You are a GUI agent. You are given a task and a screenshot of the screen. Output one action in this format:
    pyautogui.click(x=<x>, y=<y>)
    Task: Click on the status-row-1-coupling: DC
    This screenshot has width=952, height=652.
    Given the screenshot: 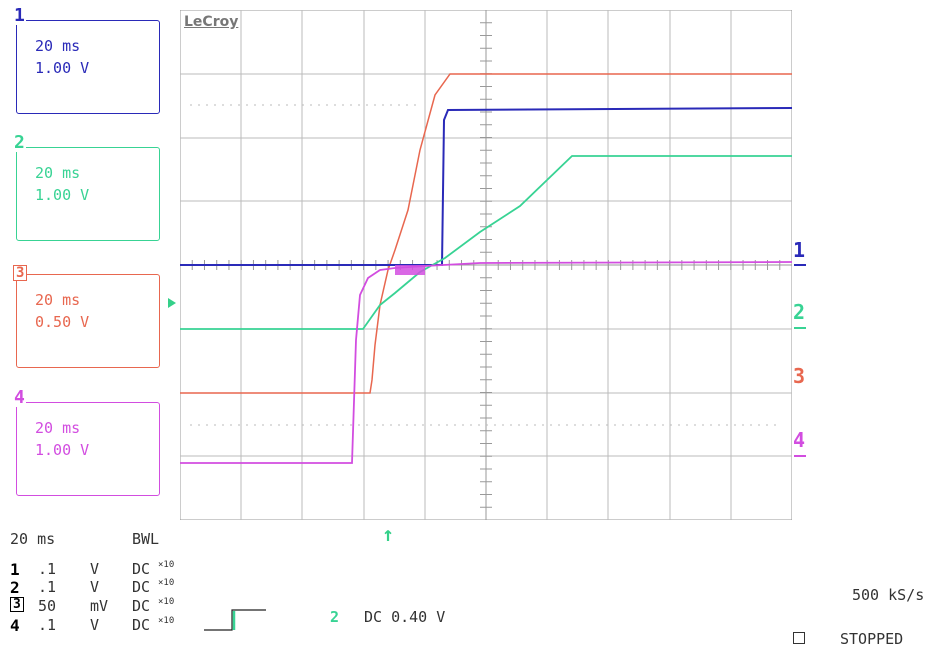 What is the action you would take?
    pyautogui.click(x=141, y=569)
    